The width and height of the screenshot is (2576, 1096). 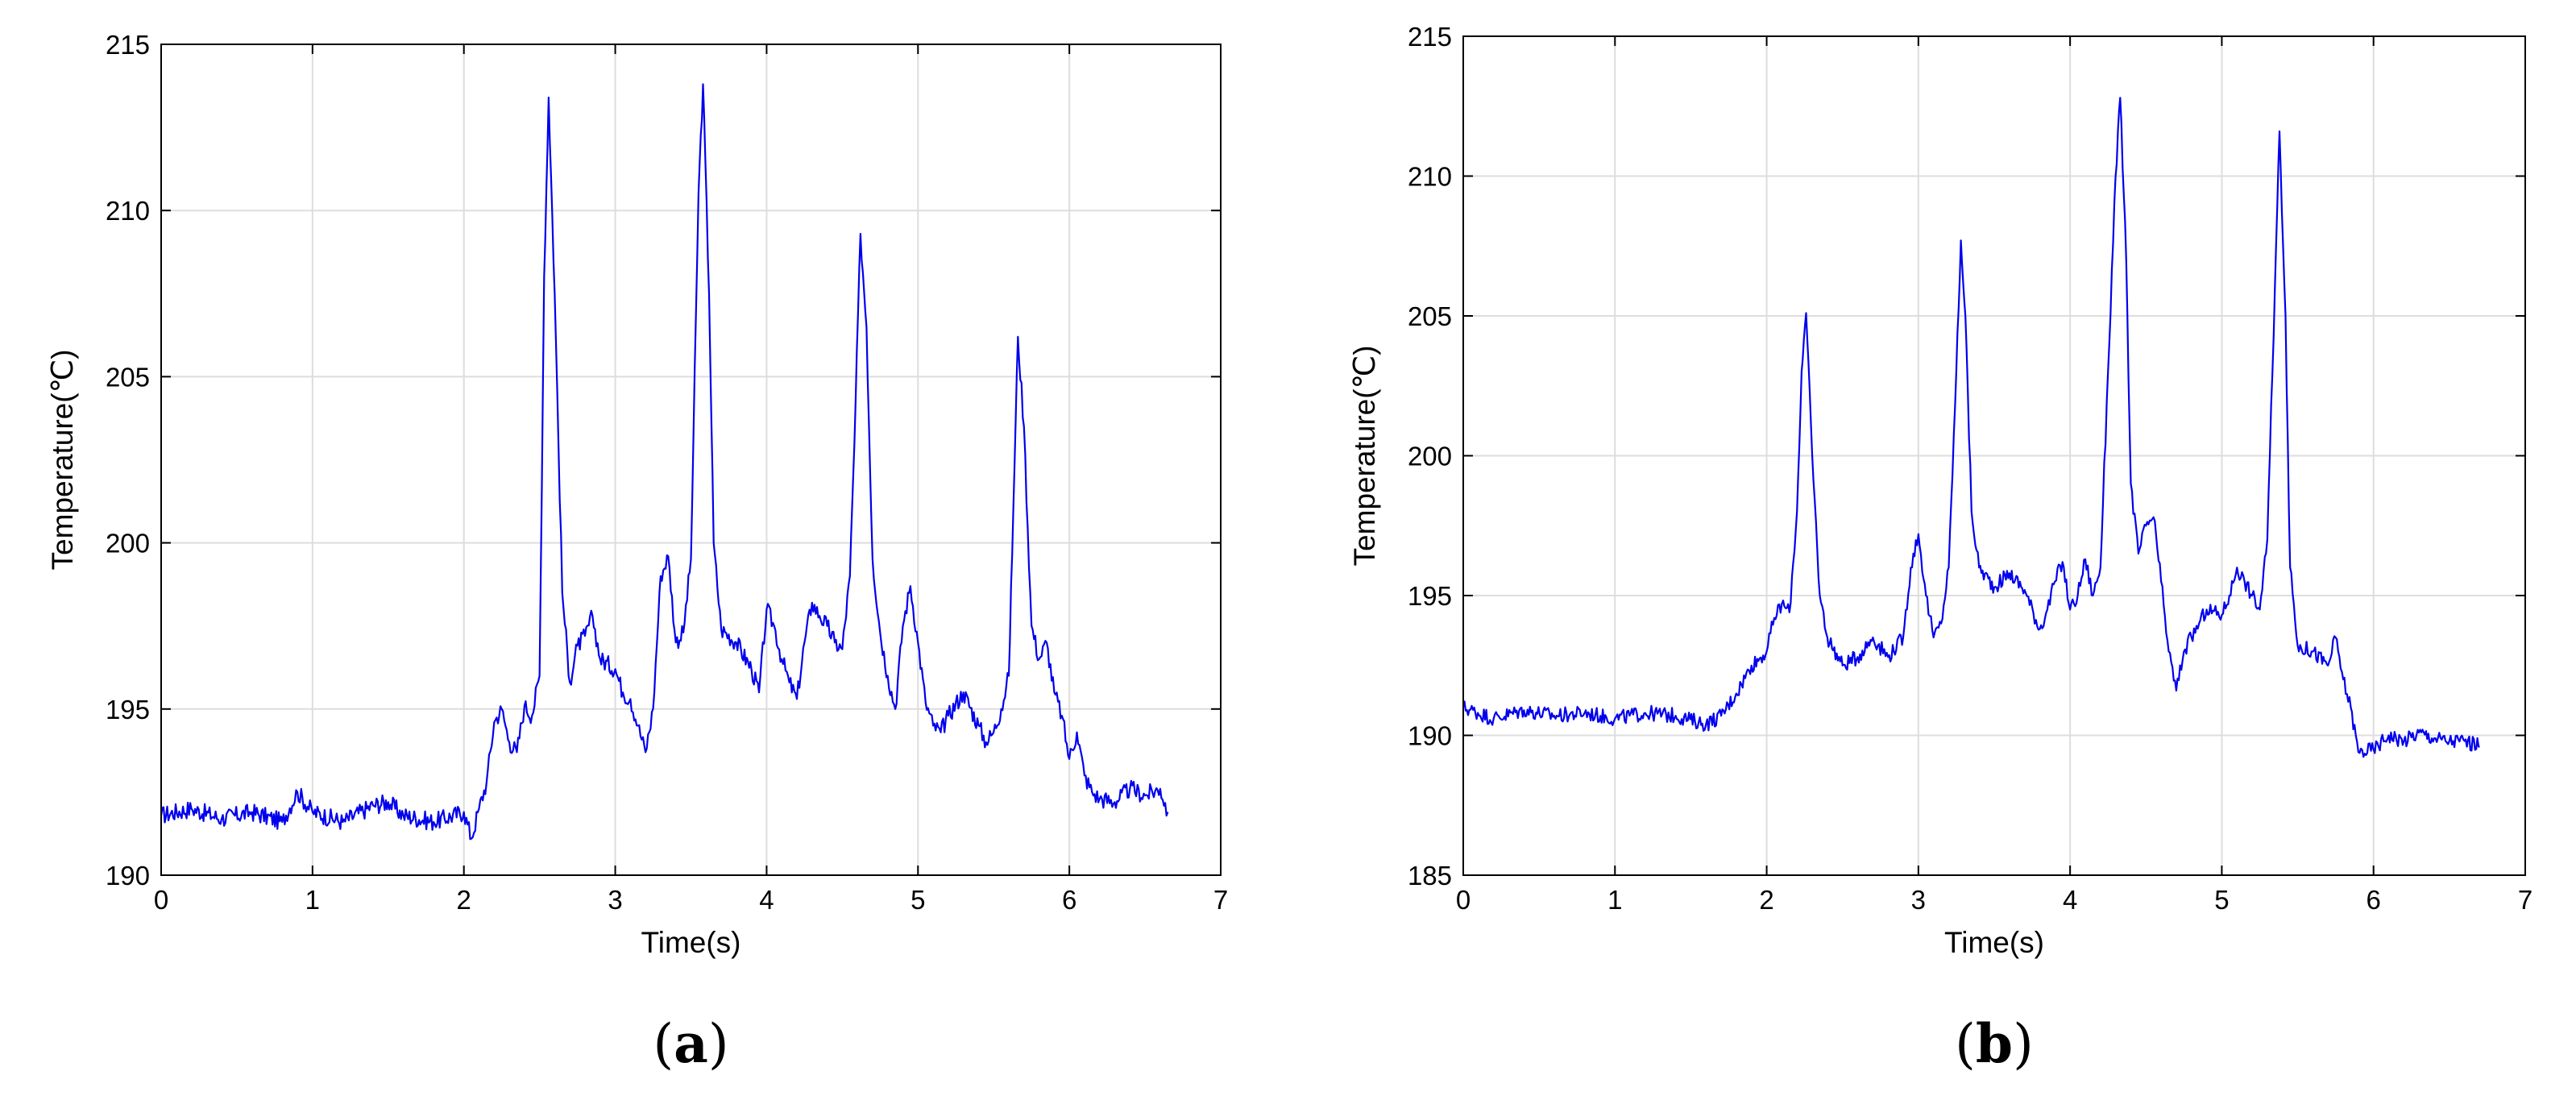 What do you see at coordinates (1430, 875) in the screenshot?
I see `y-tick-label: 185` at bounding box center [1430, 875].